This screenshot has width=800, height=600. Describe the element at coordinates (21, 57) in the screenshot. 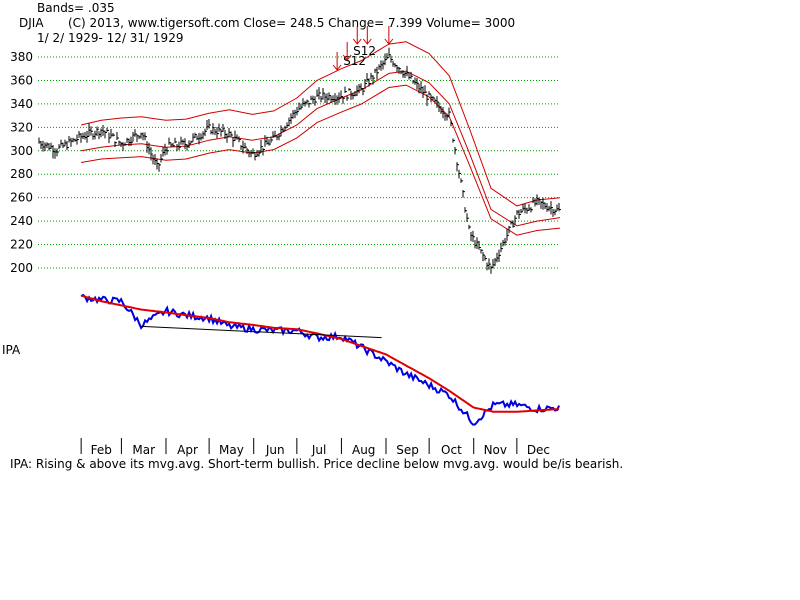

I see `y-tick-label: 380` at that location.